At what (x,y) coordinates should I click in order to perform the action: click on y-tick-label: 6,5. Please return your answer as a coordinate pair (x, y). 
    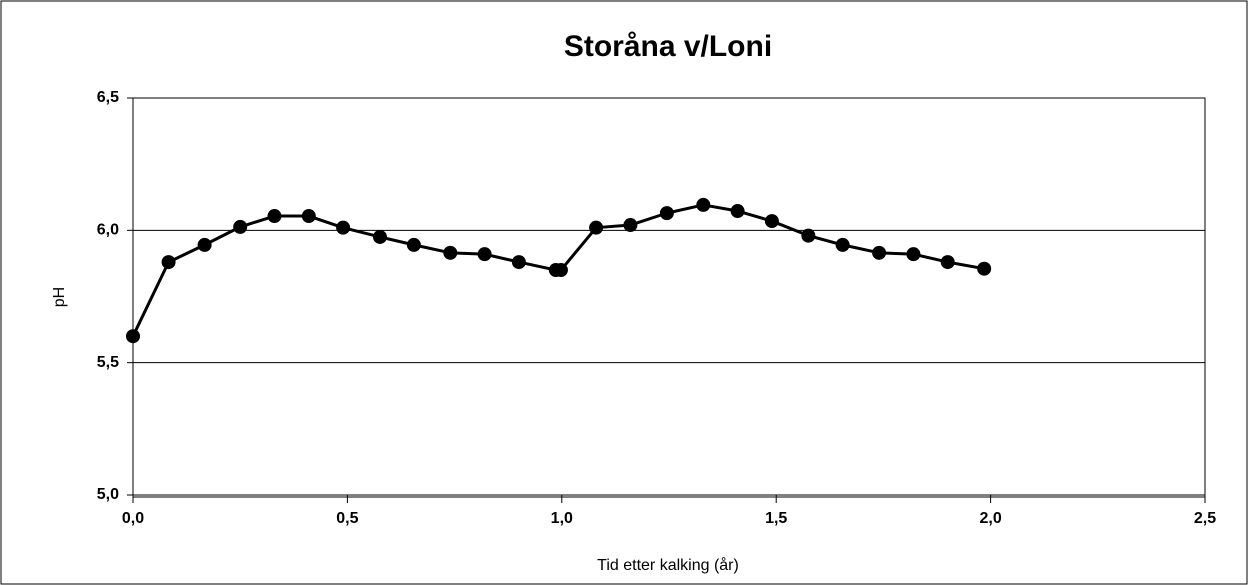
    Looking at the image, I should click on (108, 97).